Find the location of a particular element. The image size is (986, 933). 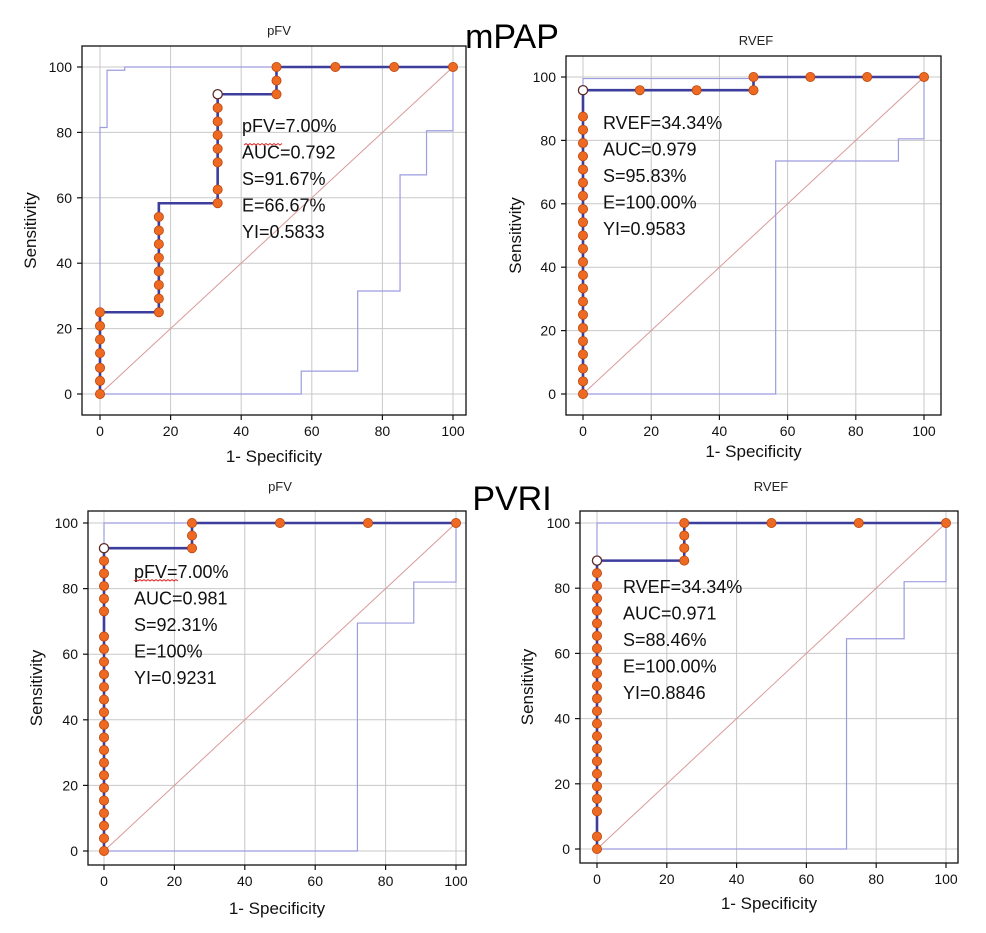

chart-3-ci-lower is located at coordinates (280, 687).